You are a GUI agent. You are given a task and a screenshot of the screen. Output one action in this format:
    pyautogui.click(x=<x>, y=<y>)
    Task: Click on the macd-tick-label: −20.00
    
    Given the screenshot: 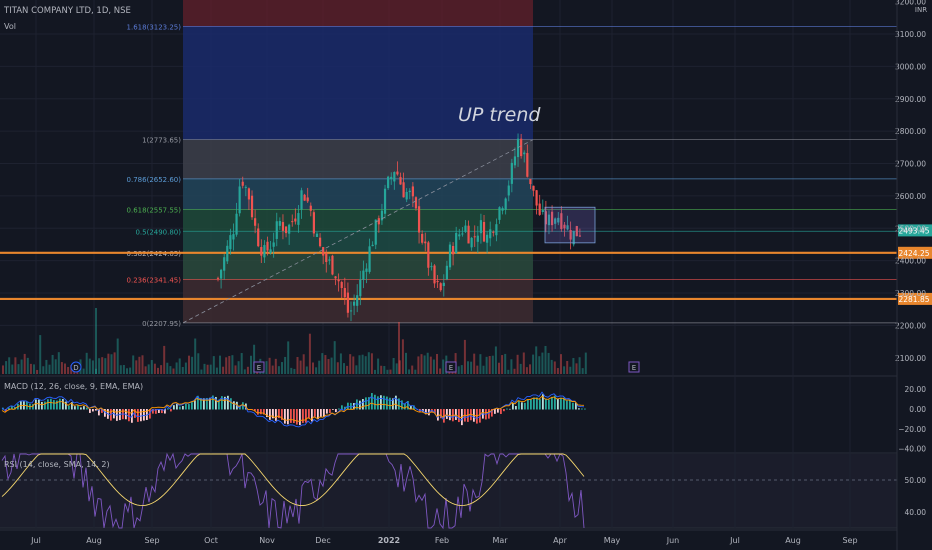 What is the action you would take?
    pyautogui.click(x=912, y=429)
    